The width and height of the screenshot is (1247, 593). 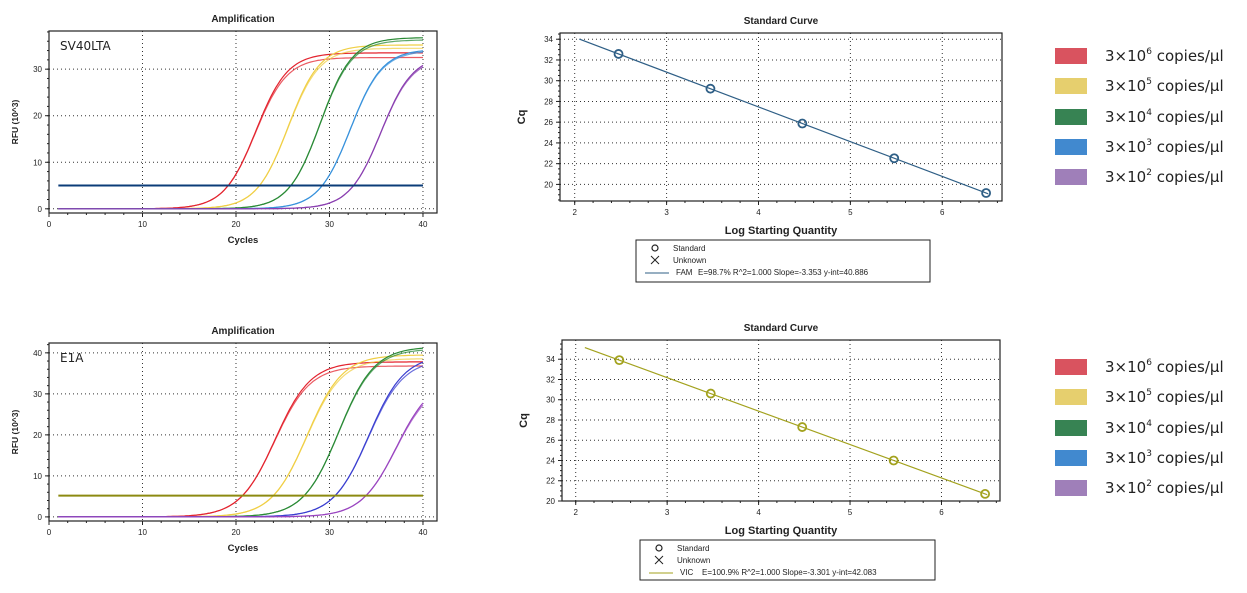 What do you see at coordinates (659, 548) in the screenshot?
I see `standard-marker-icon` at bounding box center [659, 548].